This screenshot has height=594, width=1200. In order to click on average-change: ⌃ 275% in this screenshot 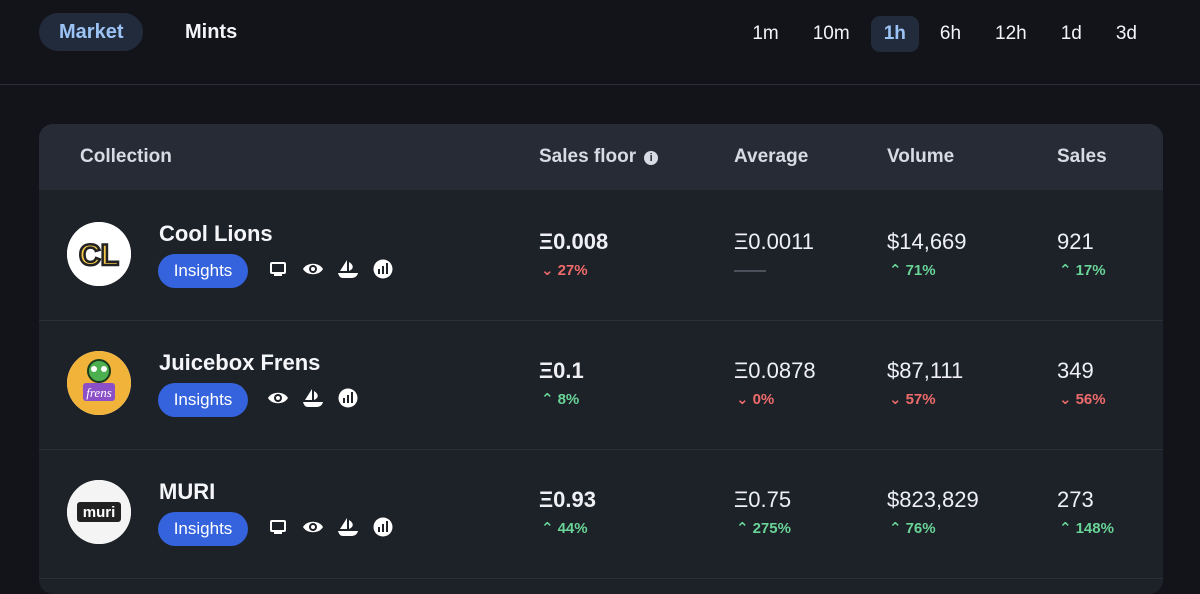, I will do `click(763, 528)`.